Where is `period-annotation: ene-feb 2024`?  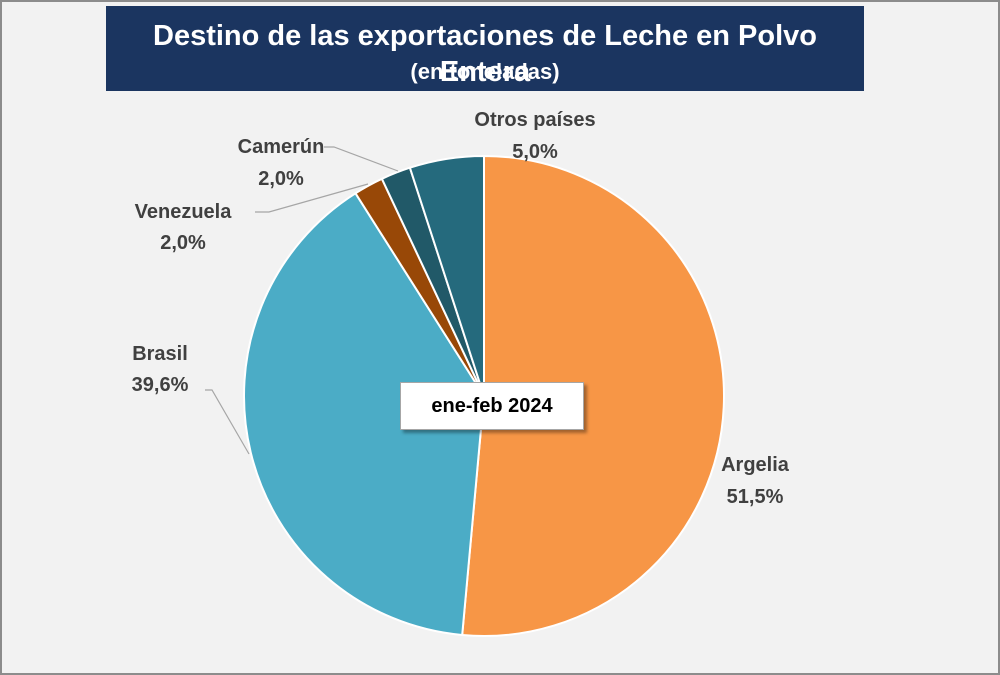 period-annotation: ene-feb 2024 is located at coordinates (492, 406).